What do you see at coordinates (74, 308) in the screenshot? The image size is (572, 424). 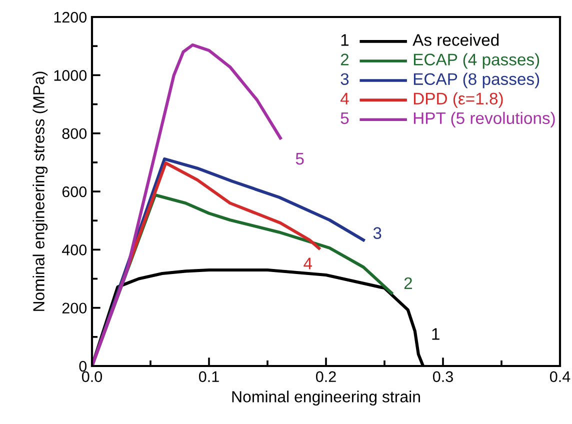 I see `y-tick-label: 200` at bounding box center [74, 308].